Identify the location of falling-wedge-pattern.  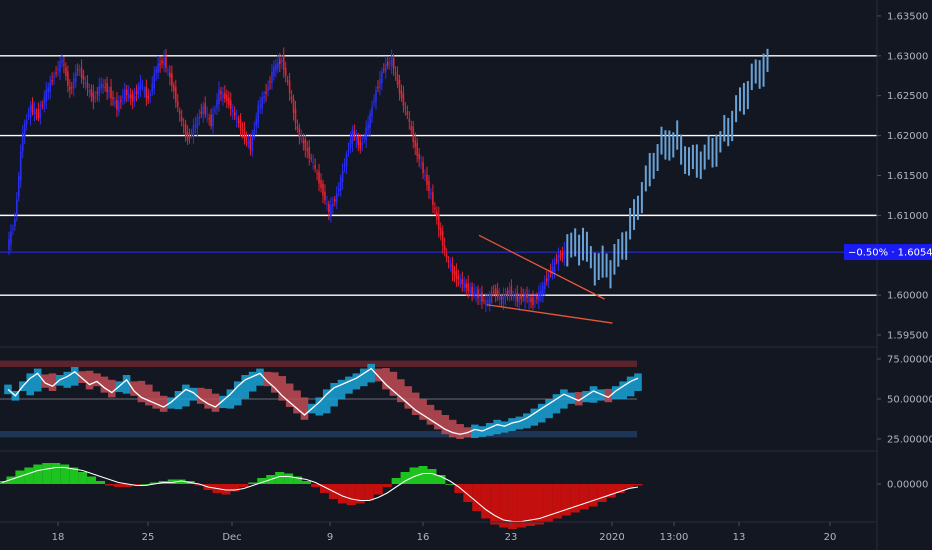
(545, 279).